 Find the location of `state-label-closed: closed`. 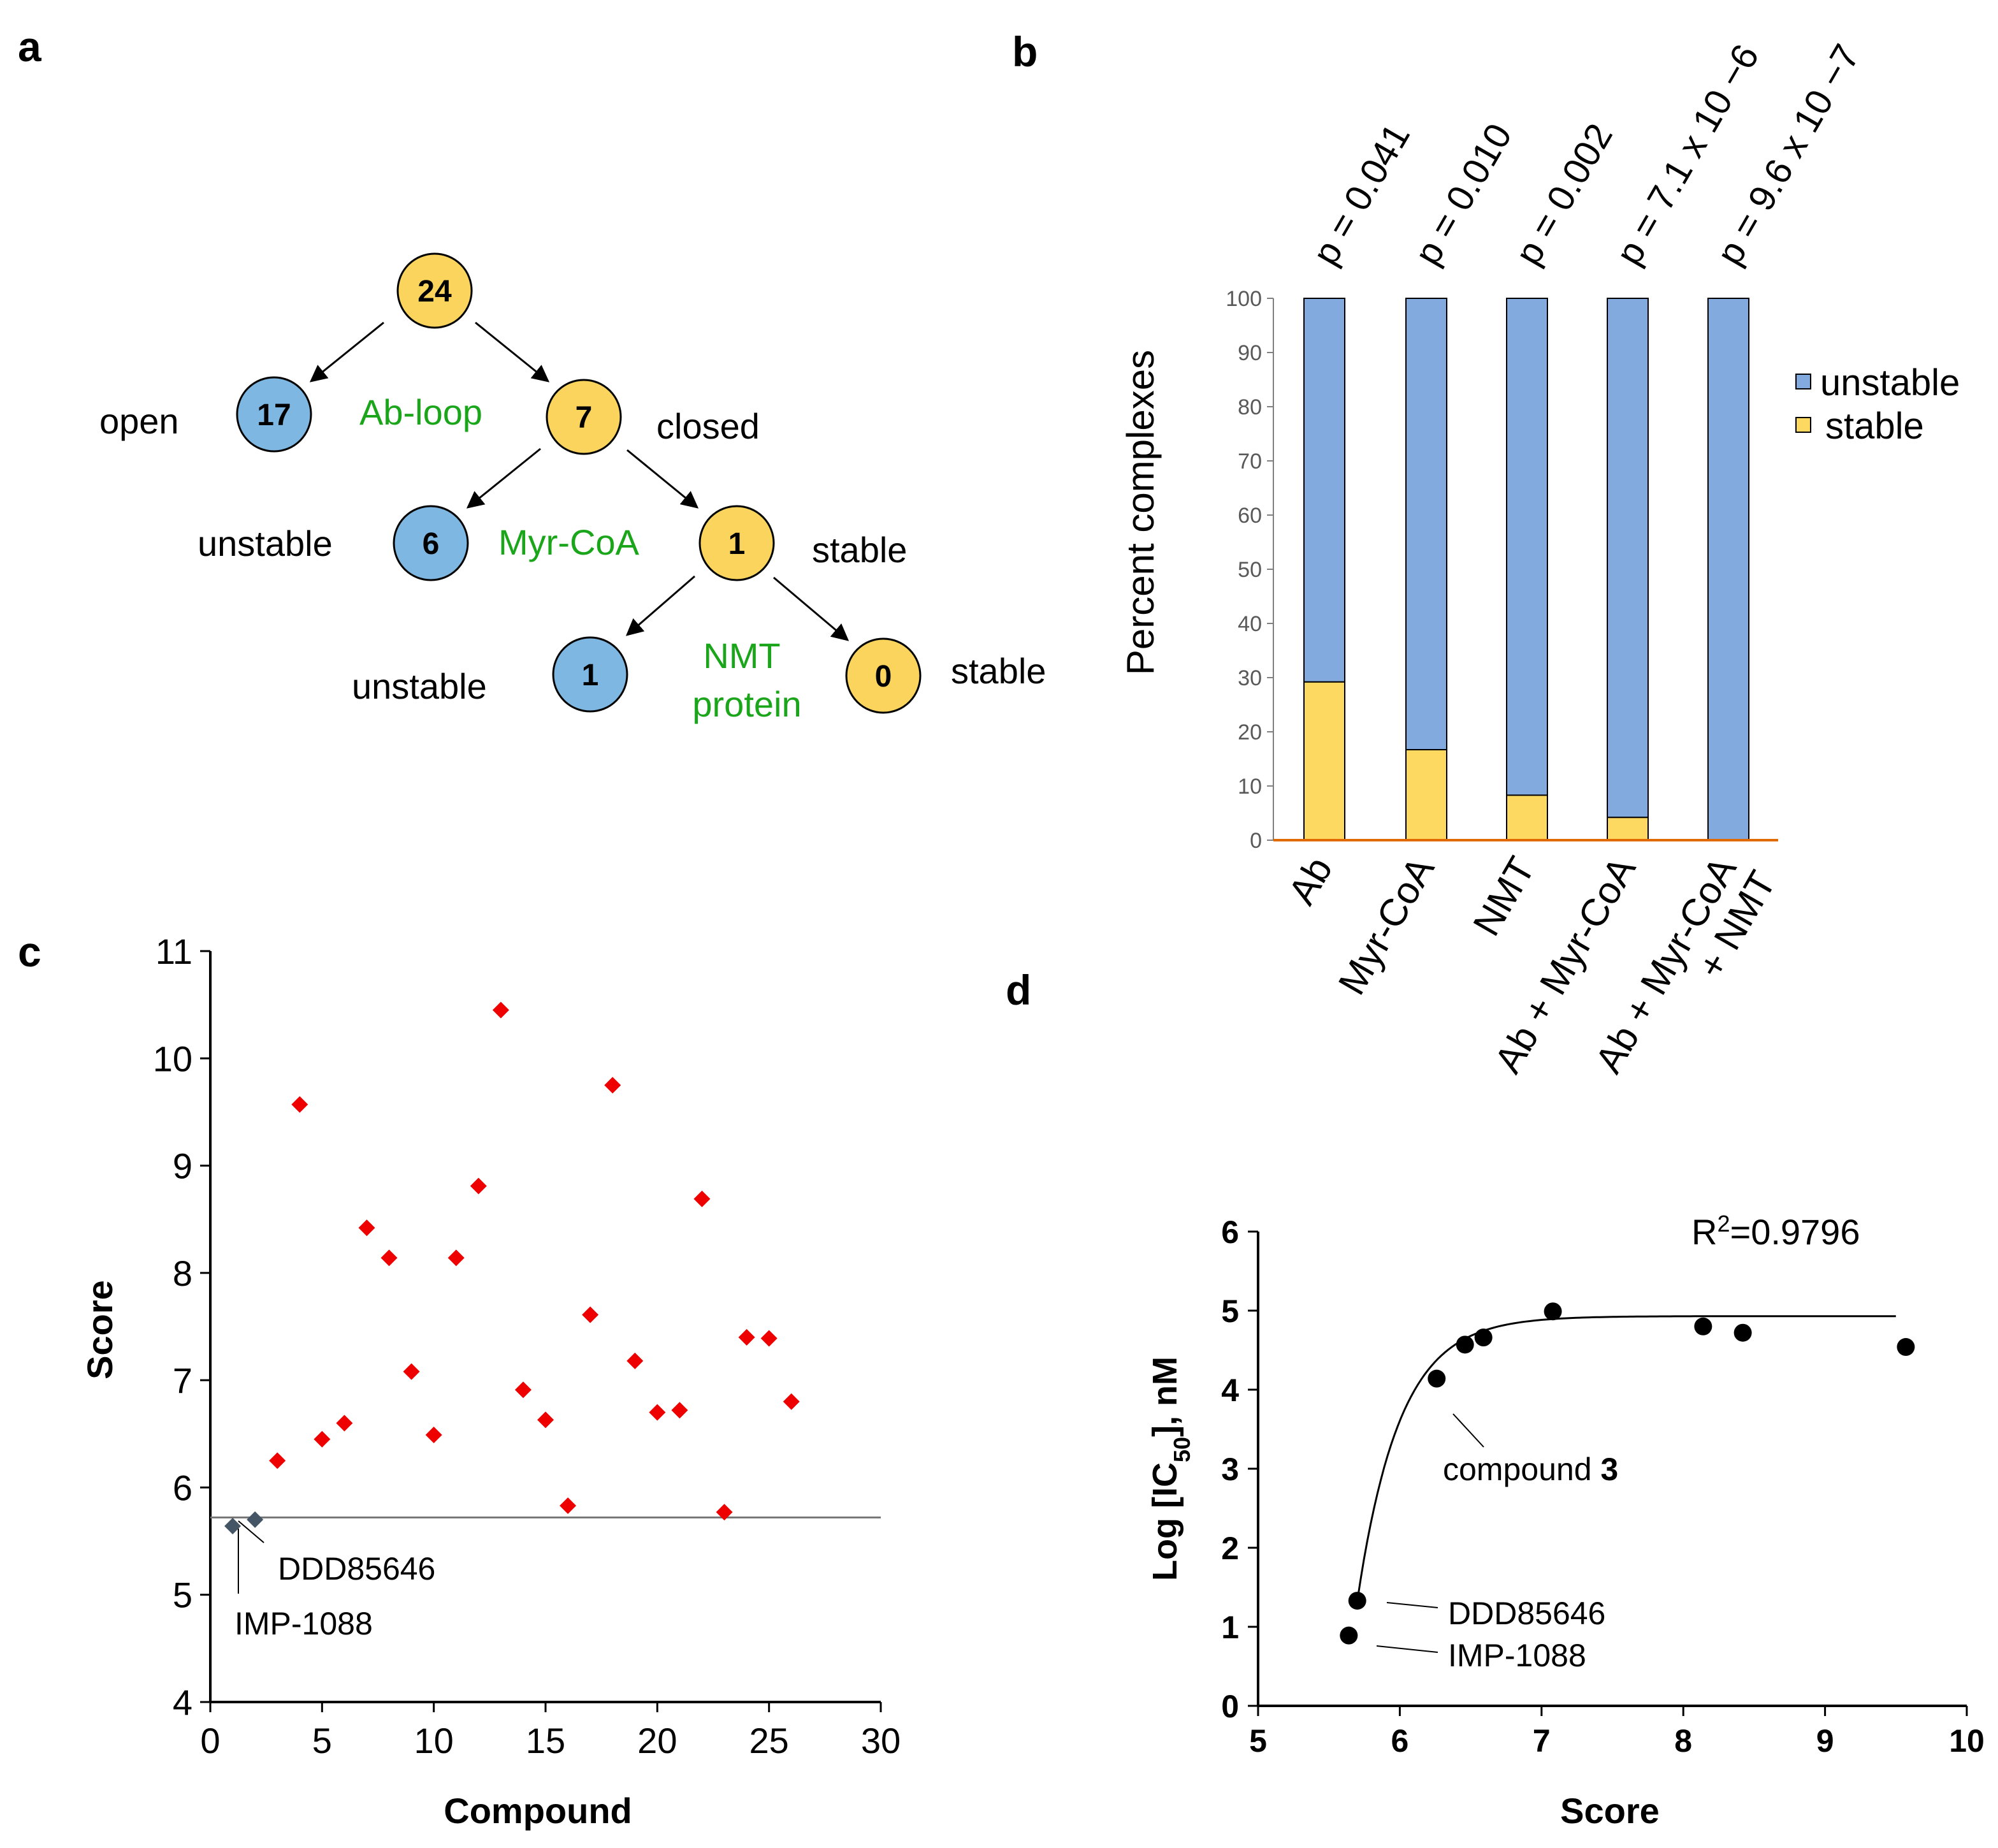

state-label-closed: closed is located at coordinates (708, 426).